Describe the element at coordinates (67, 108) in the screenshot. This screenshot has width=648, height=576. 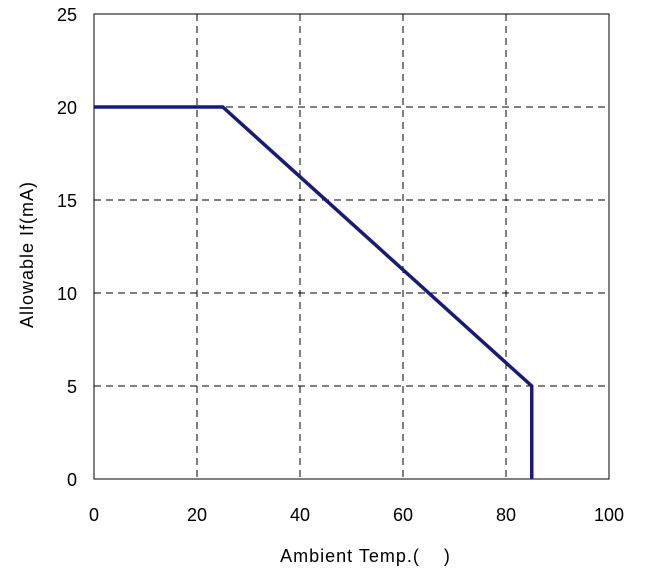
I see `y-tick-label: 20` at that location.